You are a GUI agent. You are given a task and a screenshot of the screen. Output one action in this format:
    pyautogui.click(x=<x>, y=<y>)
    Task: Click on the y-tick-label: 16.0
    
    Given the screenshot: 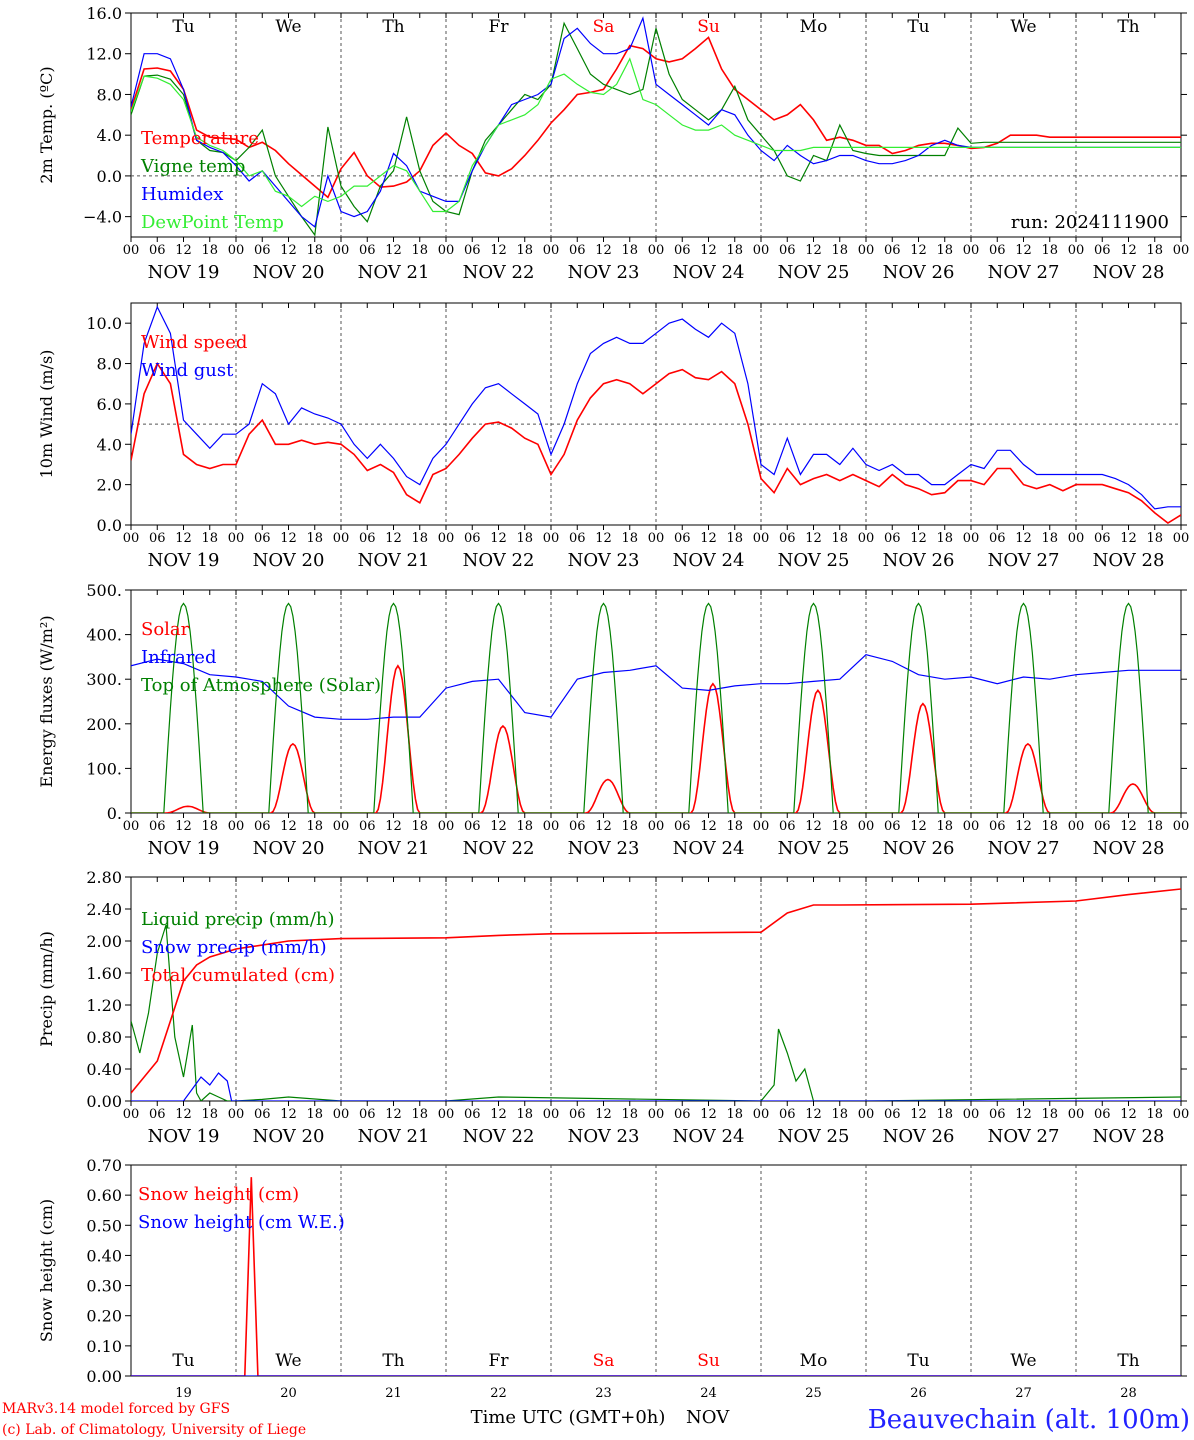 What is the action you would take?
    pyautogui.click(x=104, y=13)
    